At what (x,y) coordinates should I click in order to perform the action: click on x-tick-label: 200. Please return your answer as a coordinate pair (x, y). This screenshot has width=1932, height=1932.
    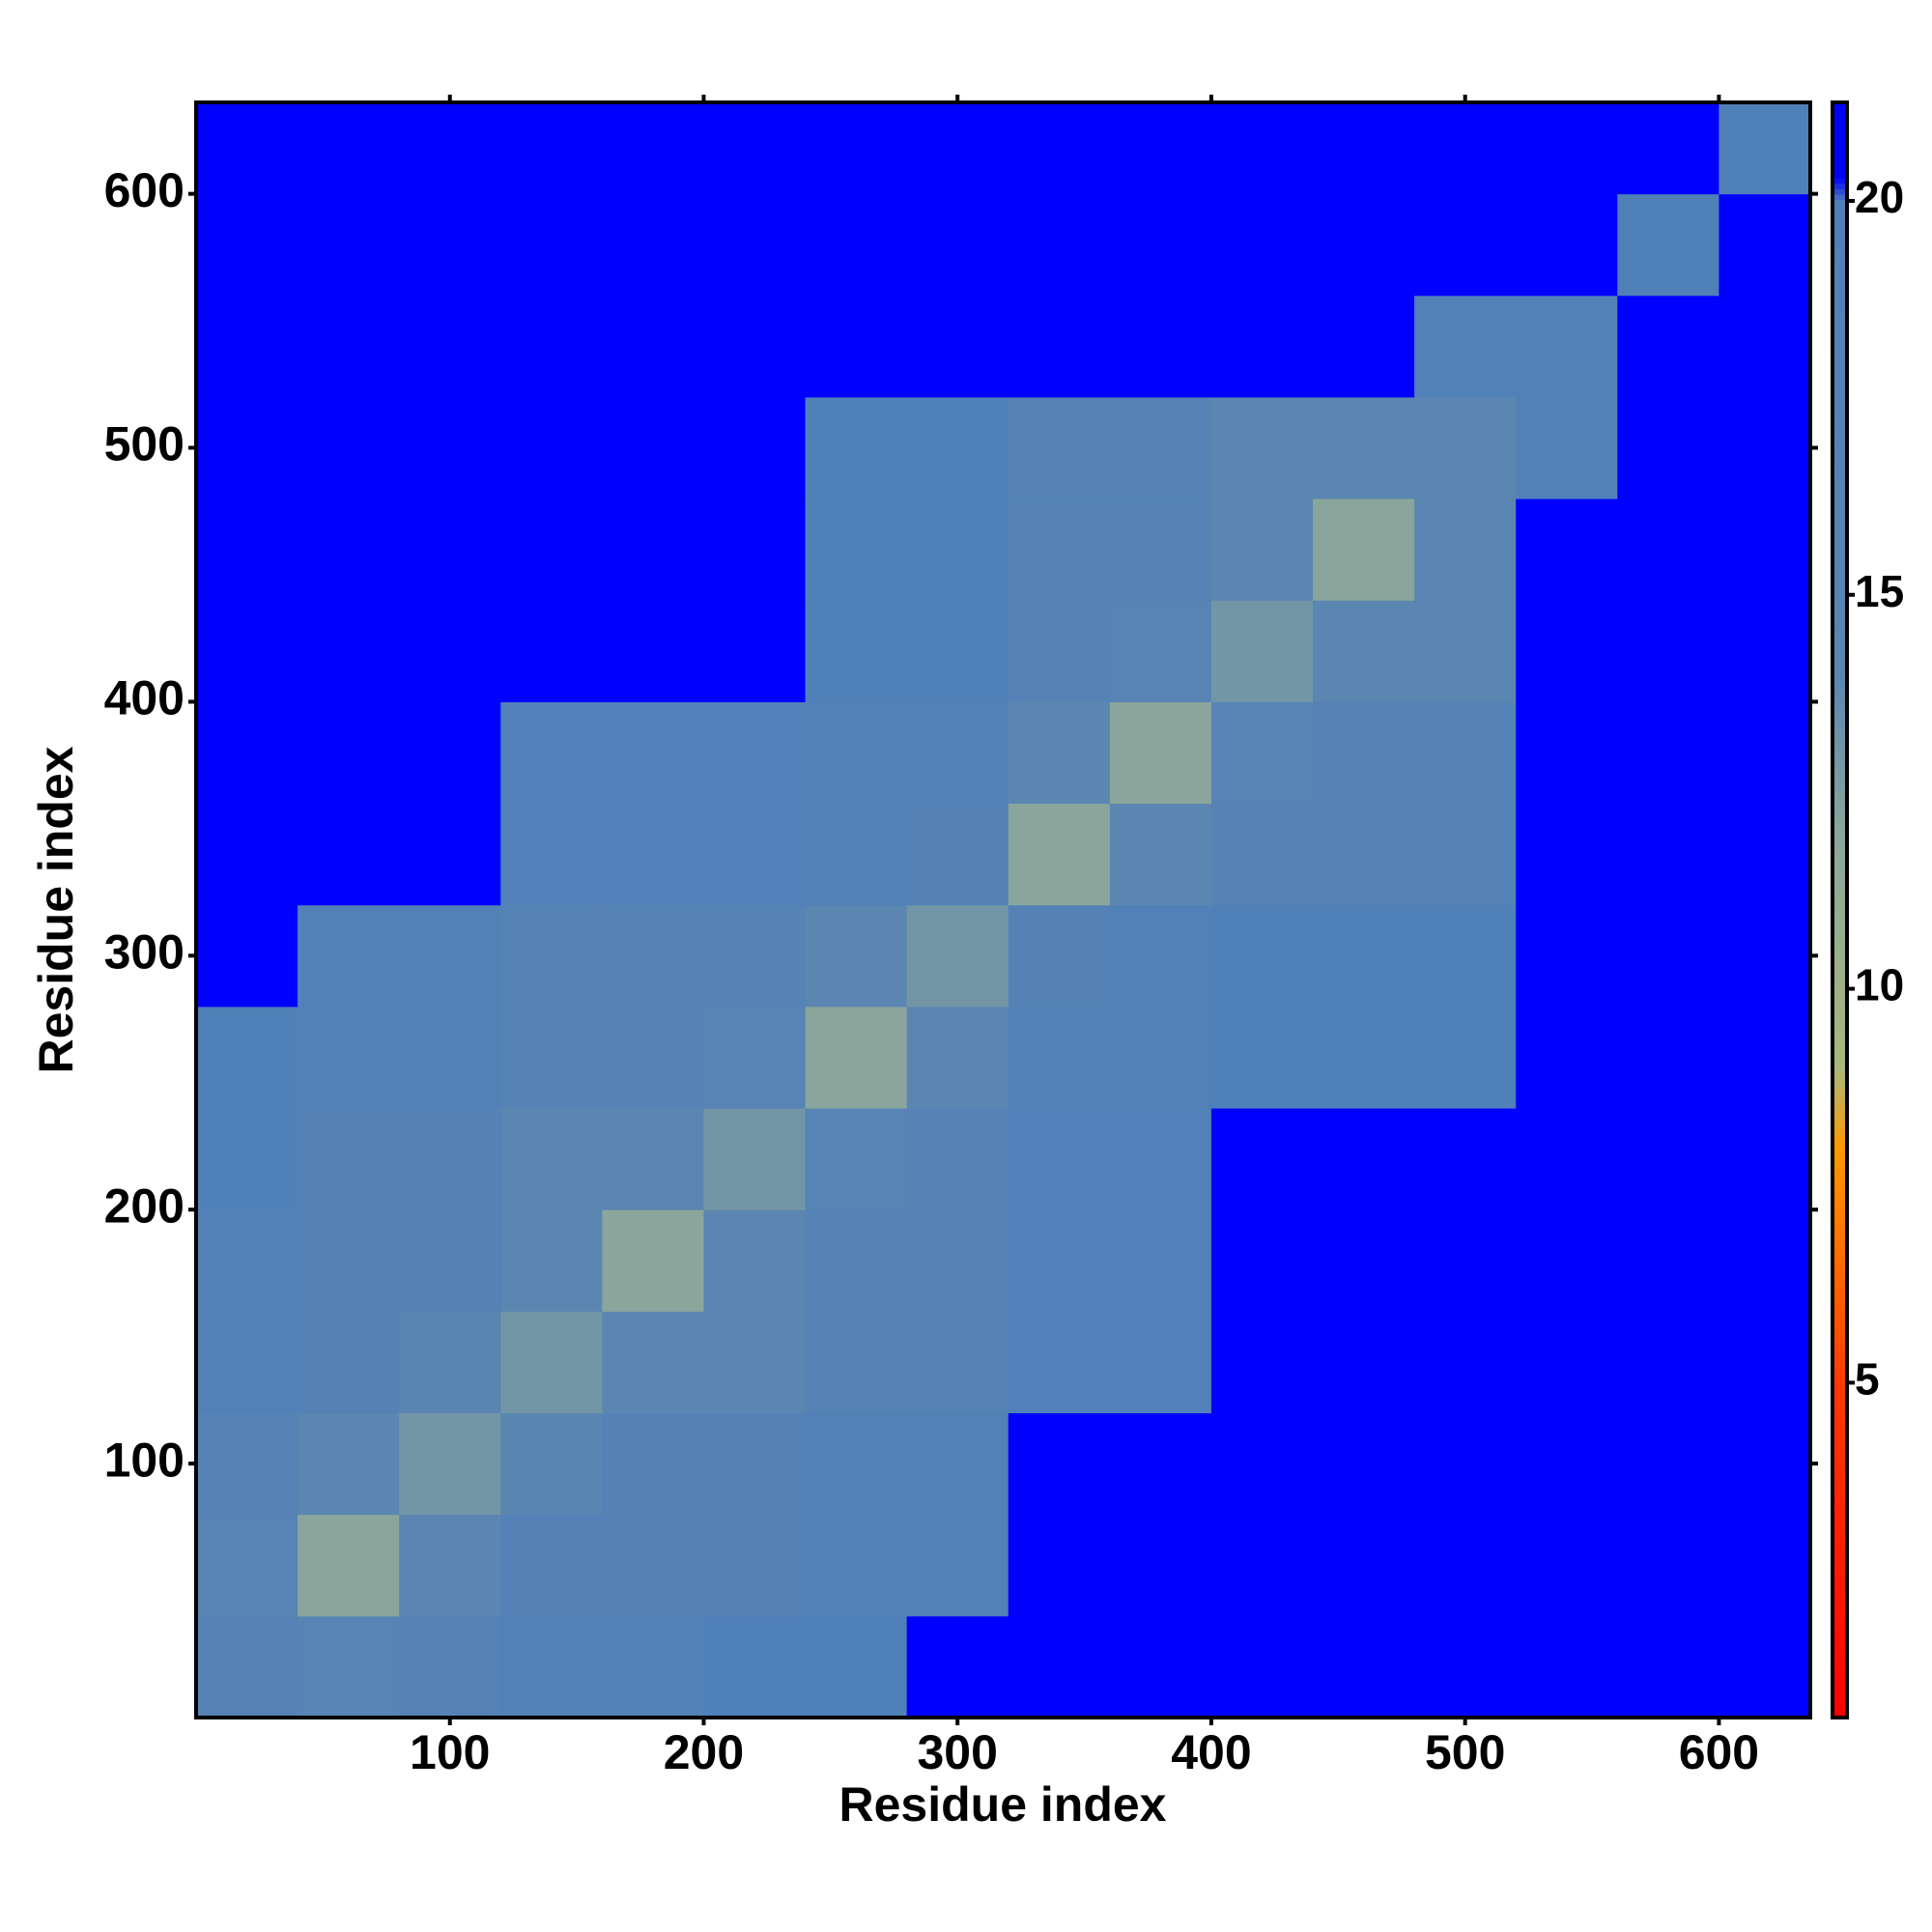
    Looking at the image, I should click on (704, 1752).